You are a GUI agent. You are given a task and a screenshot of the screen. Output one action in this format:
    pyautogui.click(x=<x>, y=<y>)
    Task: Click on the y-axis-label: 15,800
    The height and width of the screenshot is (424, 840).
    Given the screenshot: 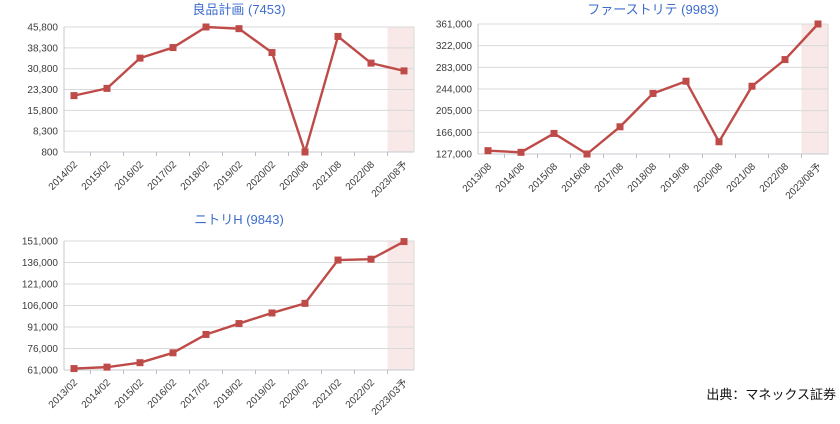 What is the action you would take?
    pyautogui.click(x=42, y=111)
    